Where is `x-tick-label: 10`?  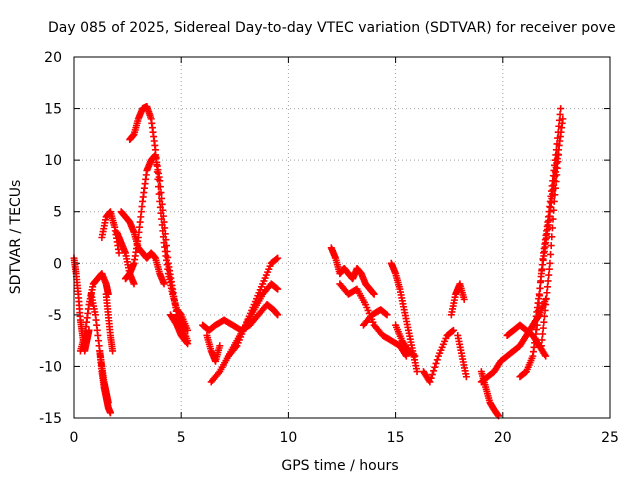
x-tick-label: 10 is located at coordinates (288, 438).